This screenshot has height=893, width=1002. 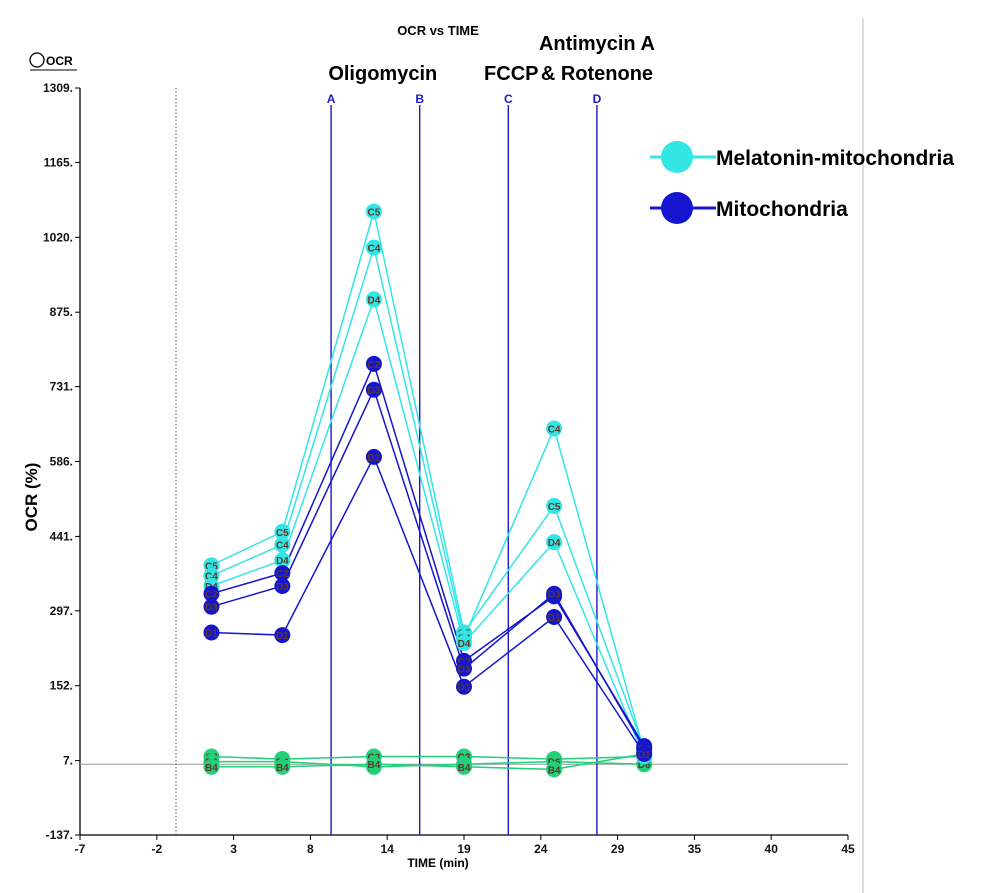 I want to click on x-tick-label: 35, so click(x=695, y=849).